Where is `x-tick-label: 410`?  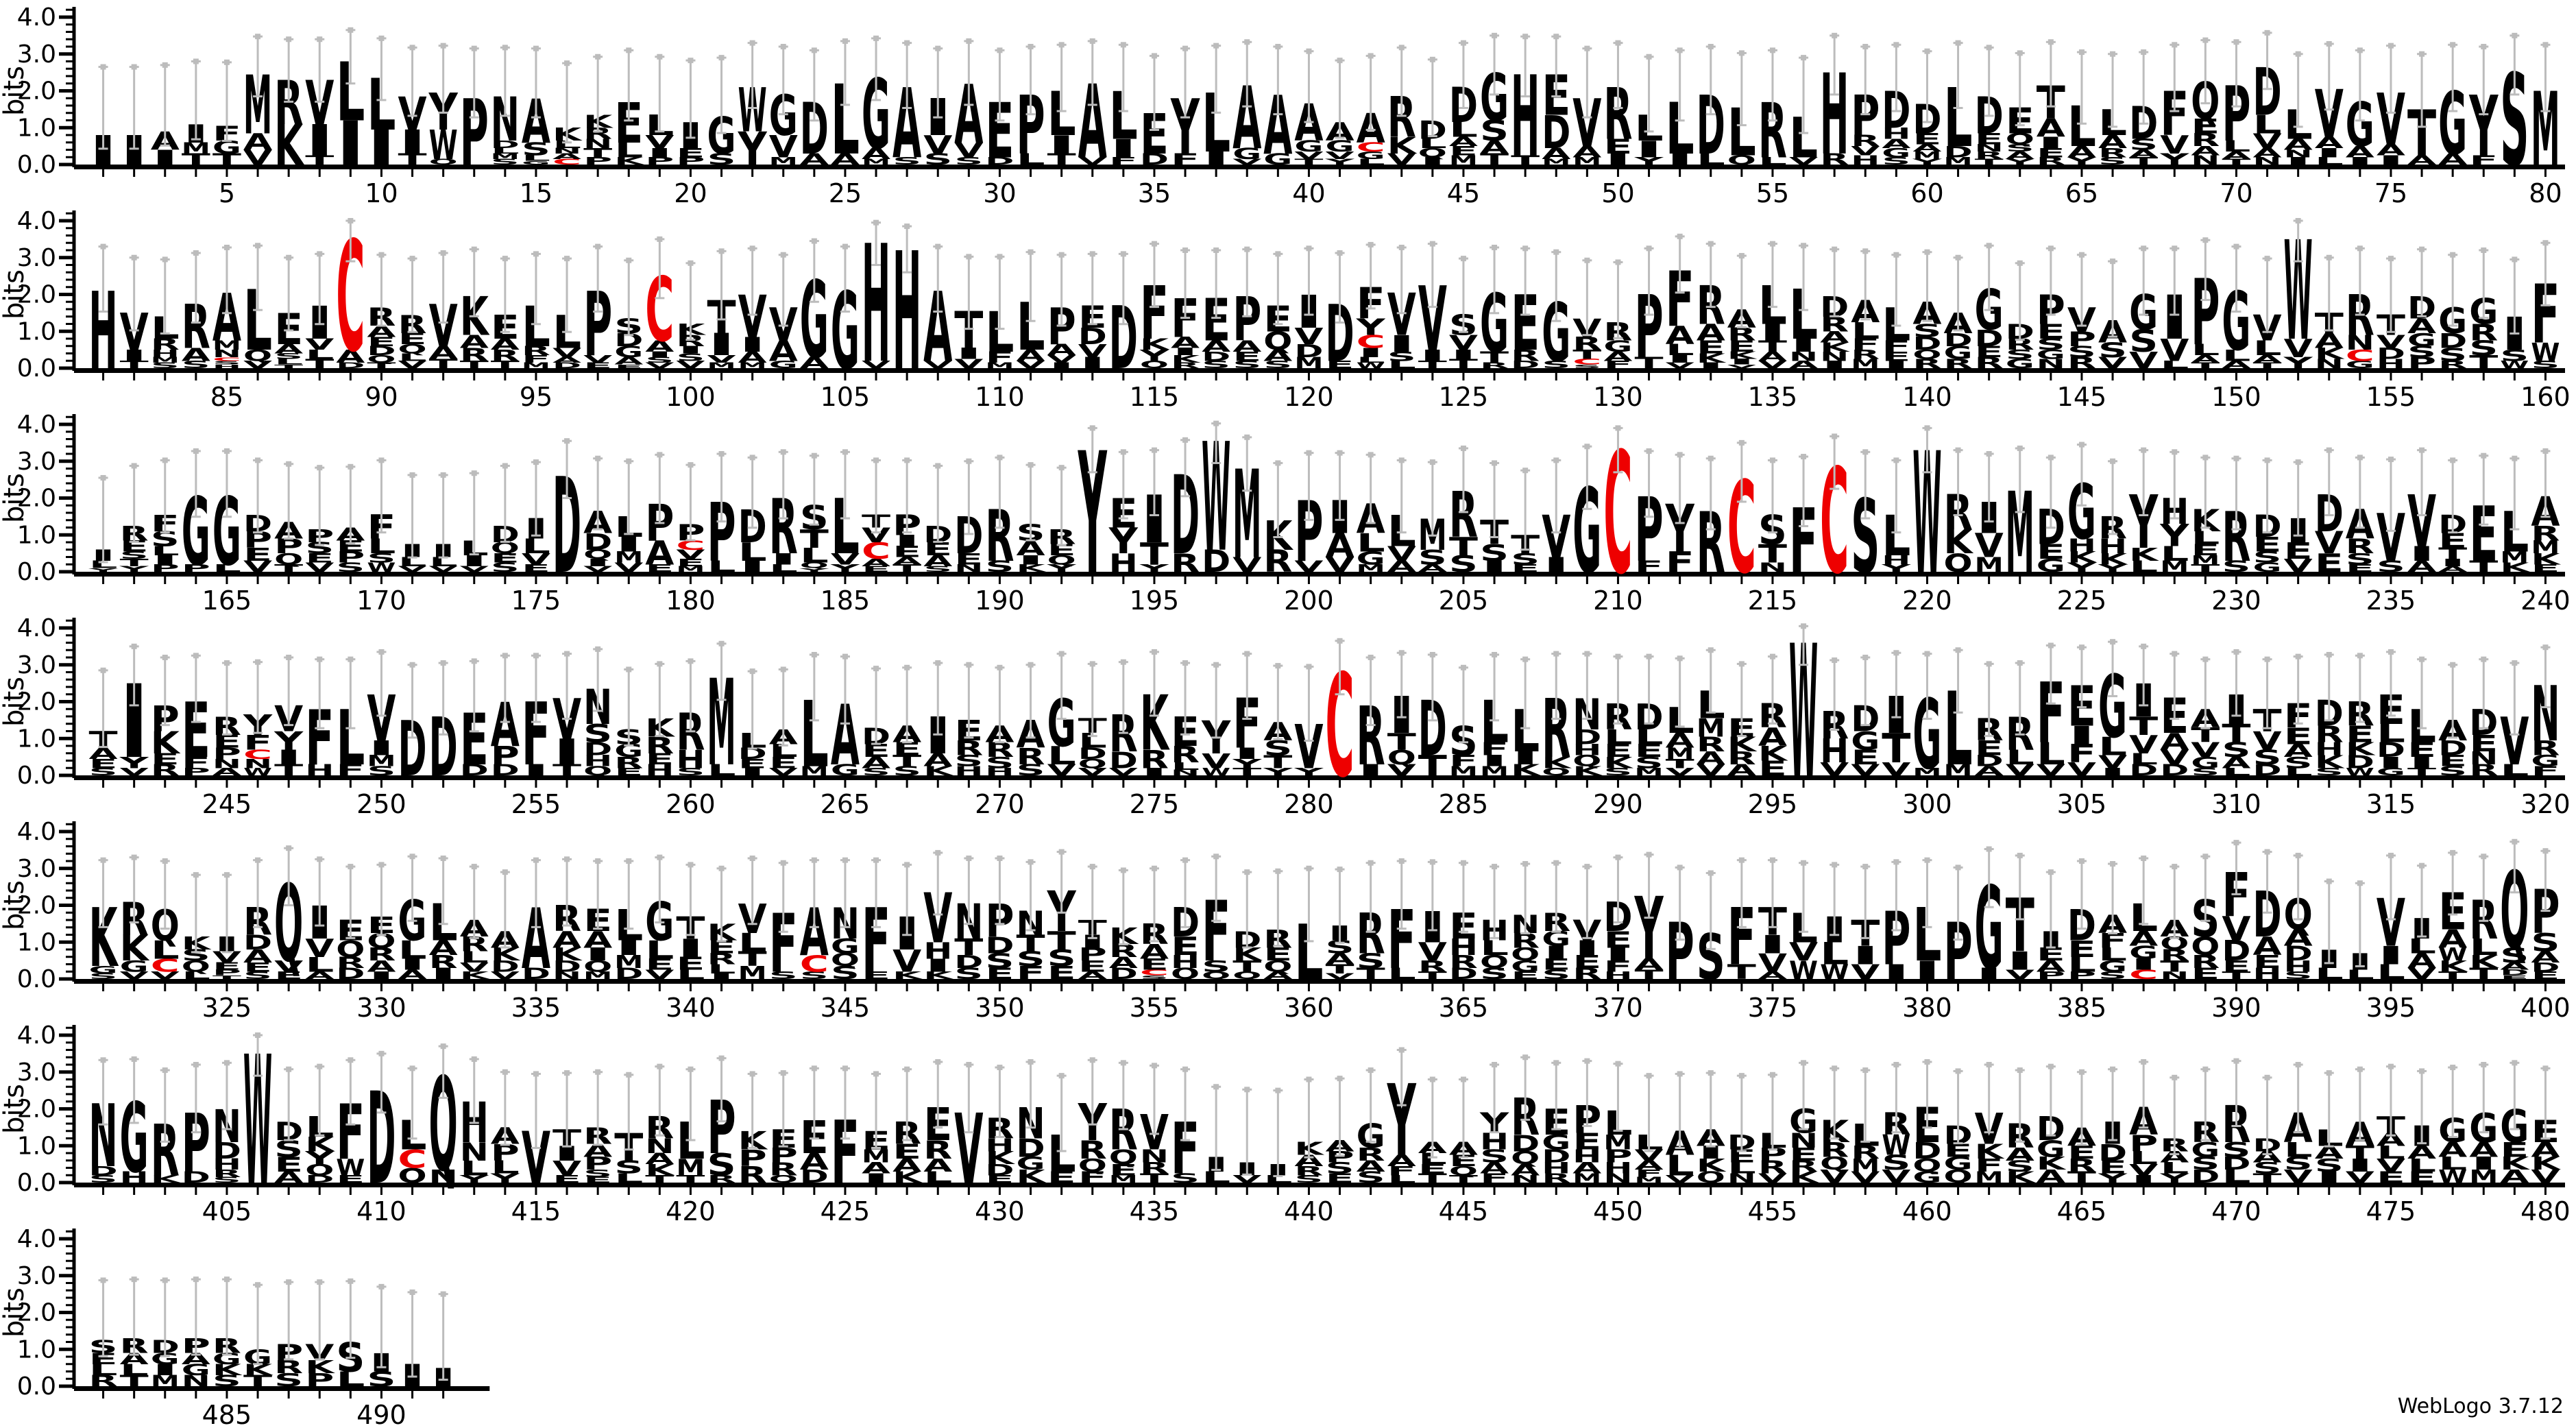
x-tick-label: 410 is located at coordinates (381, 1209).